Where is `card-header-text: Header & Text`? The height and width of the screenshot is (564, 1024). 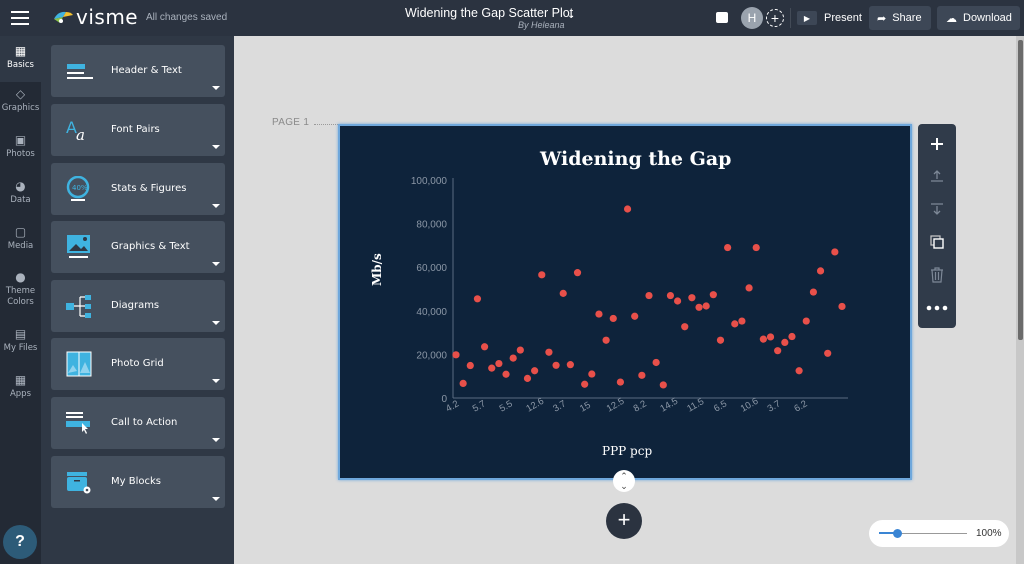 card-header-text: Header & Text is located at coordinates (138, 71).